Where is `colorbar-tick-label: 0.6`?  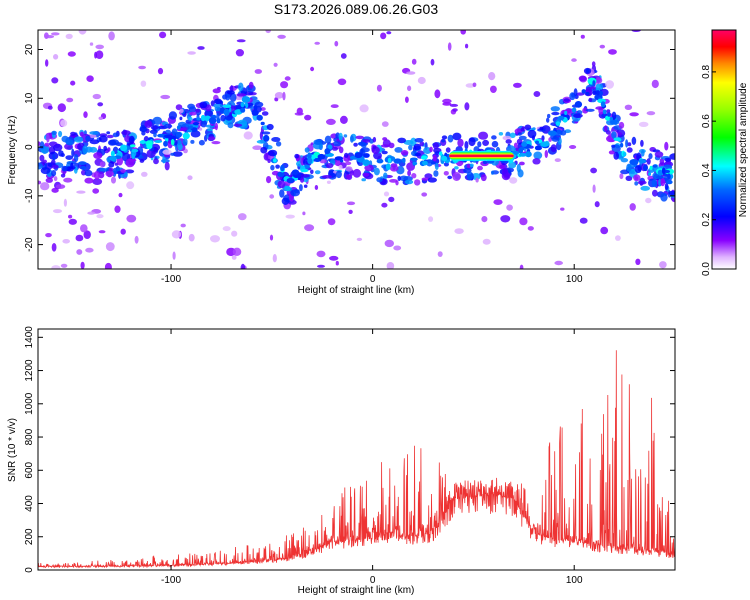
colorbar-tick-label: 0.6 is located at coordinates (706, 121).